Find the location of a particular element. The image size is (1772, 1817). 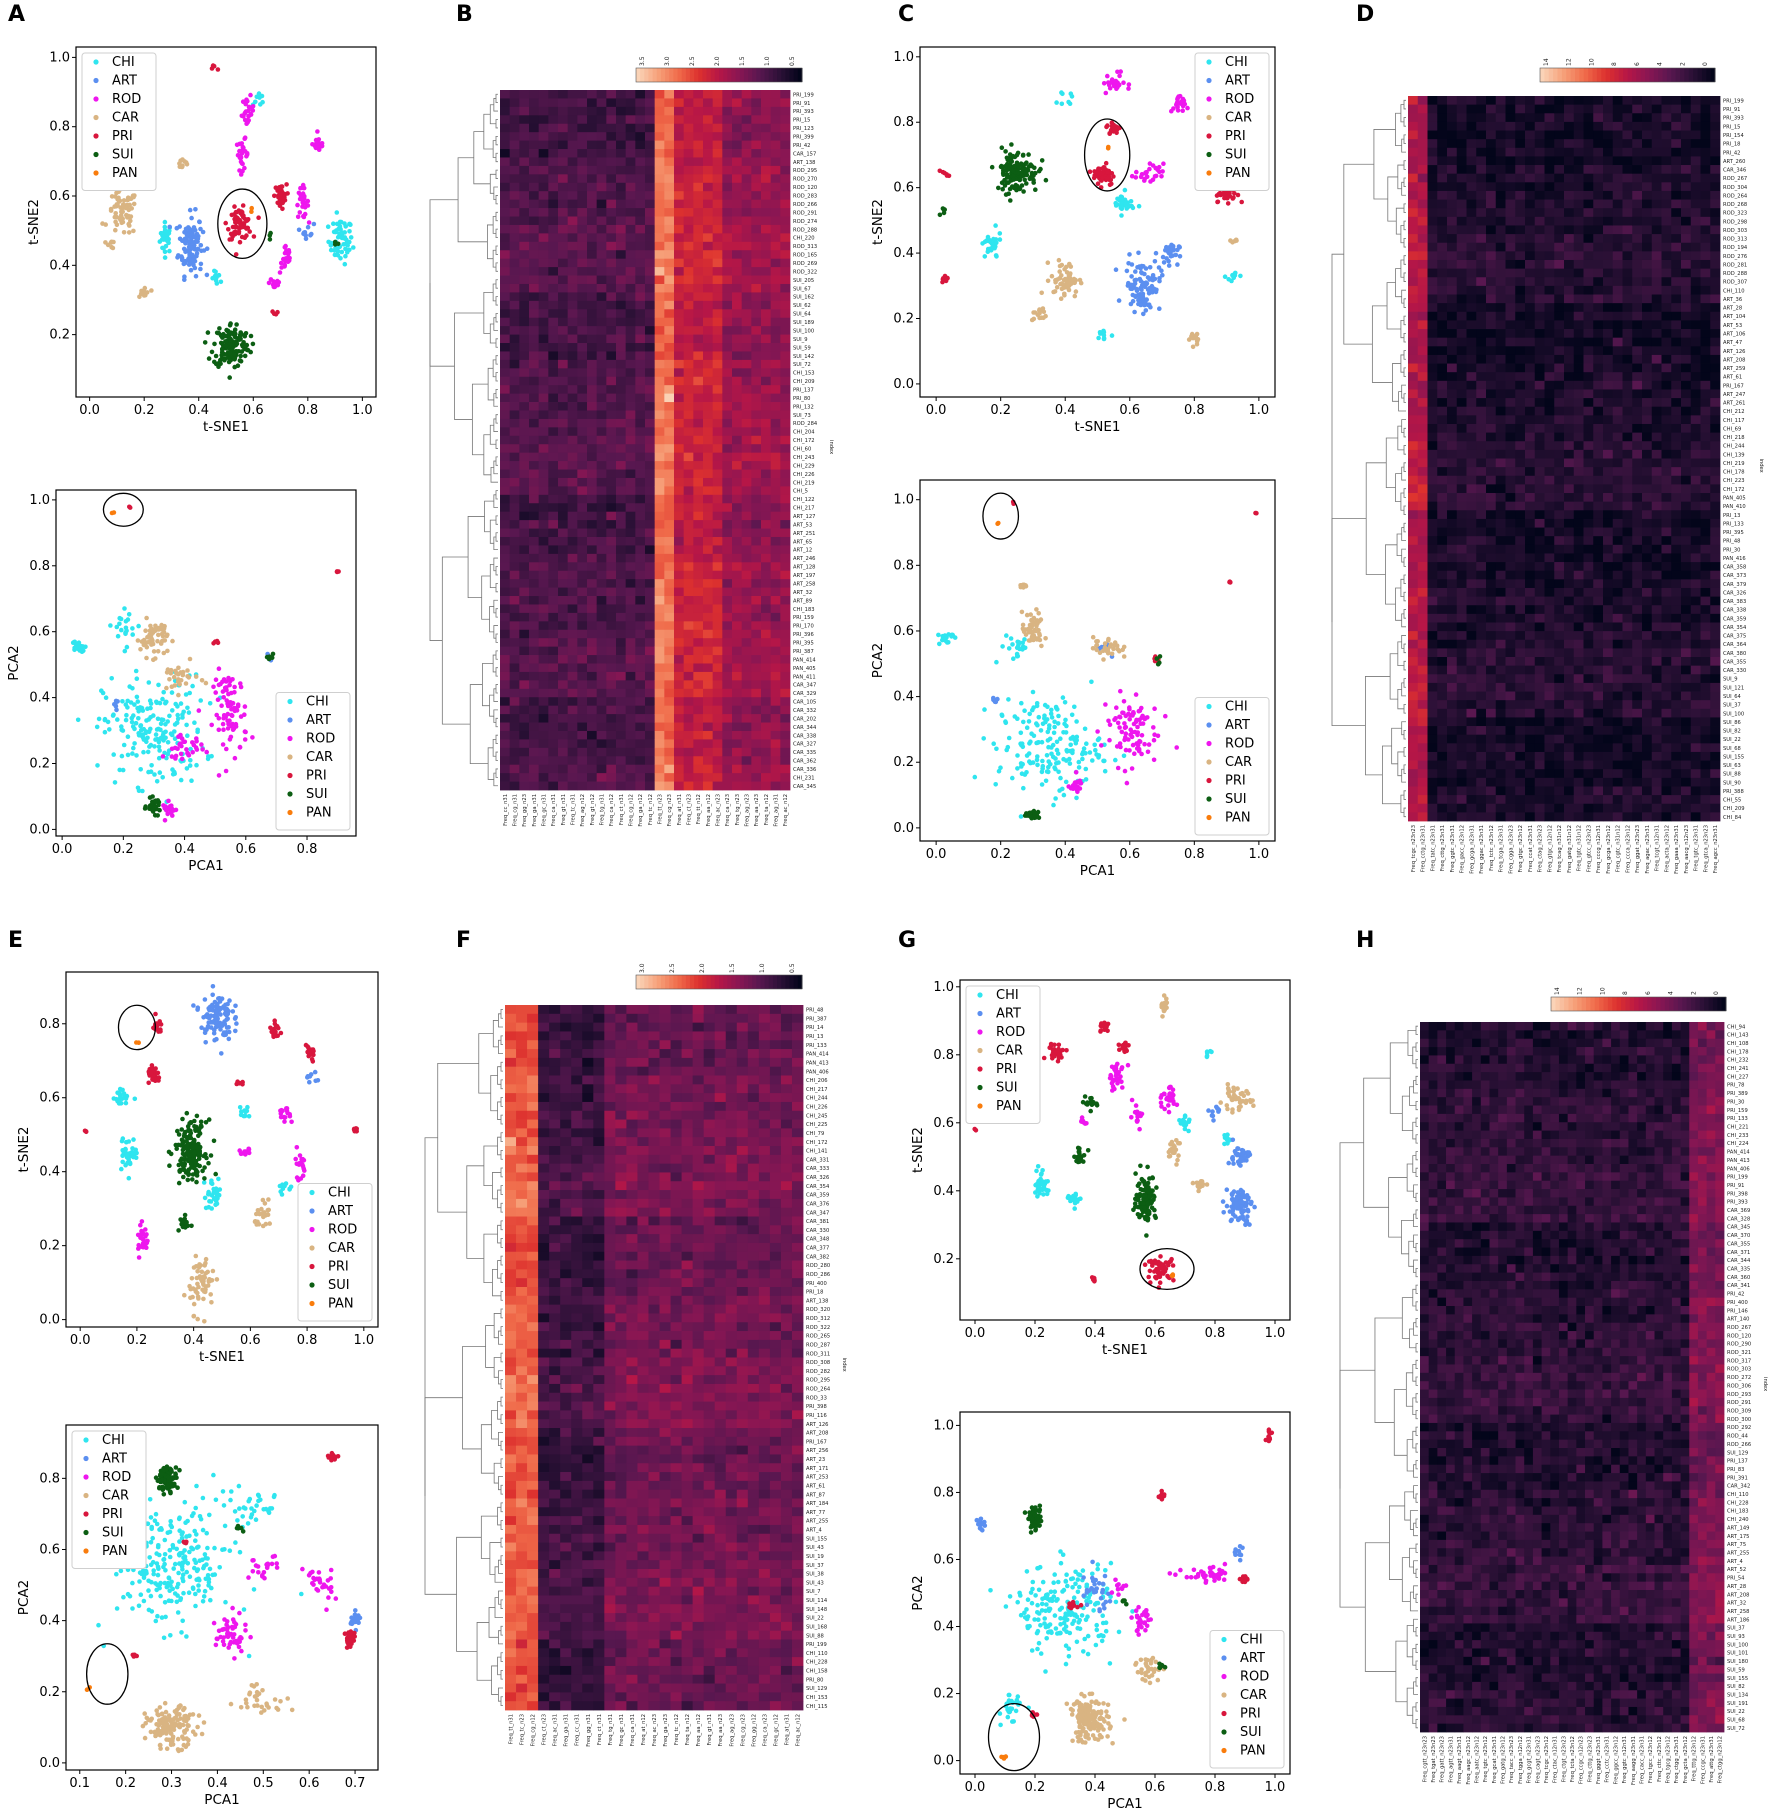

x-tick-label: 0.5 is located at coordinates (263, 1783).